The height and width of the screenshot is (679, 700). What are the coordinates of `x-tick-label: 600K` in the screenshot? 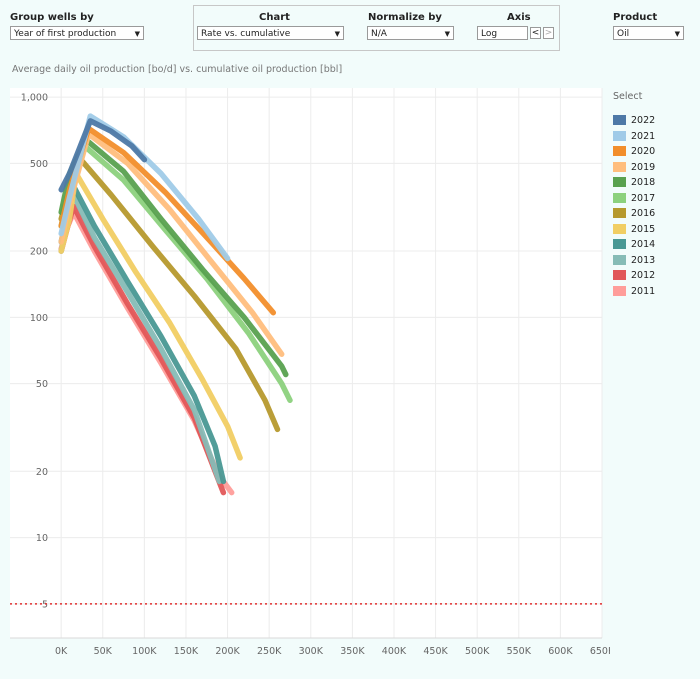 It's located at (560, 651).